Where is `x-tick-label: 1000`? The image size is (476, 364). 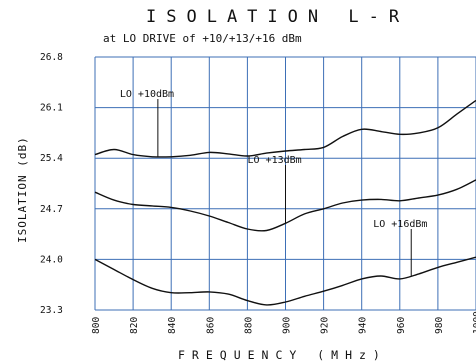
x-tick-label: 1000 is located at coordinates (474, 322).